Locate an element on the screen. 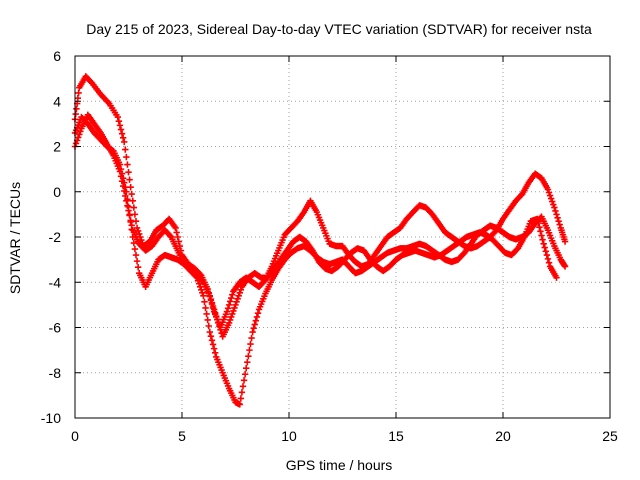 The width and height of the screenshot is (640, 480). y-tick-label: 6 is located at coordinates (57, 56).